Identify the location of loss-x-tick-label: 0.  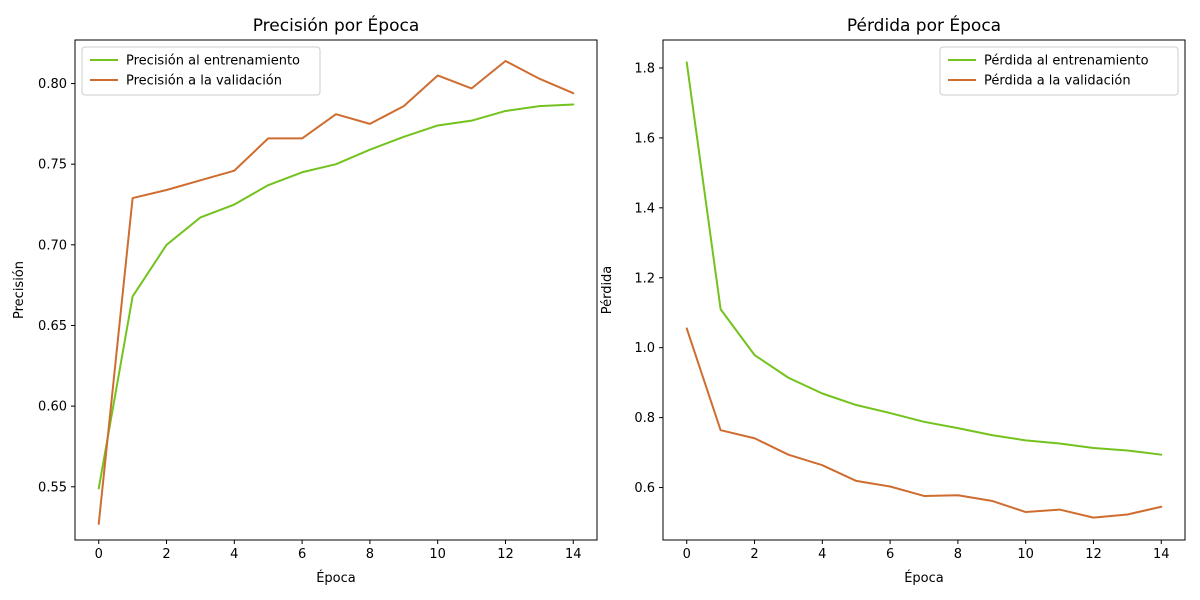
(687, 554).